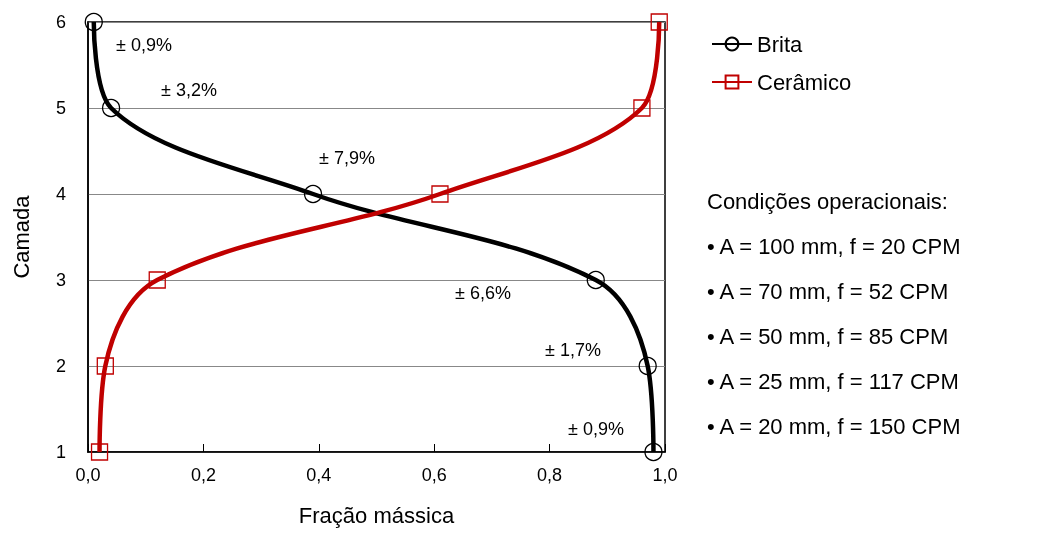 The image size is (1040, 549). I want to click on x-axis-title: Fração mássica, so click(376, 515).